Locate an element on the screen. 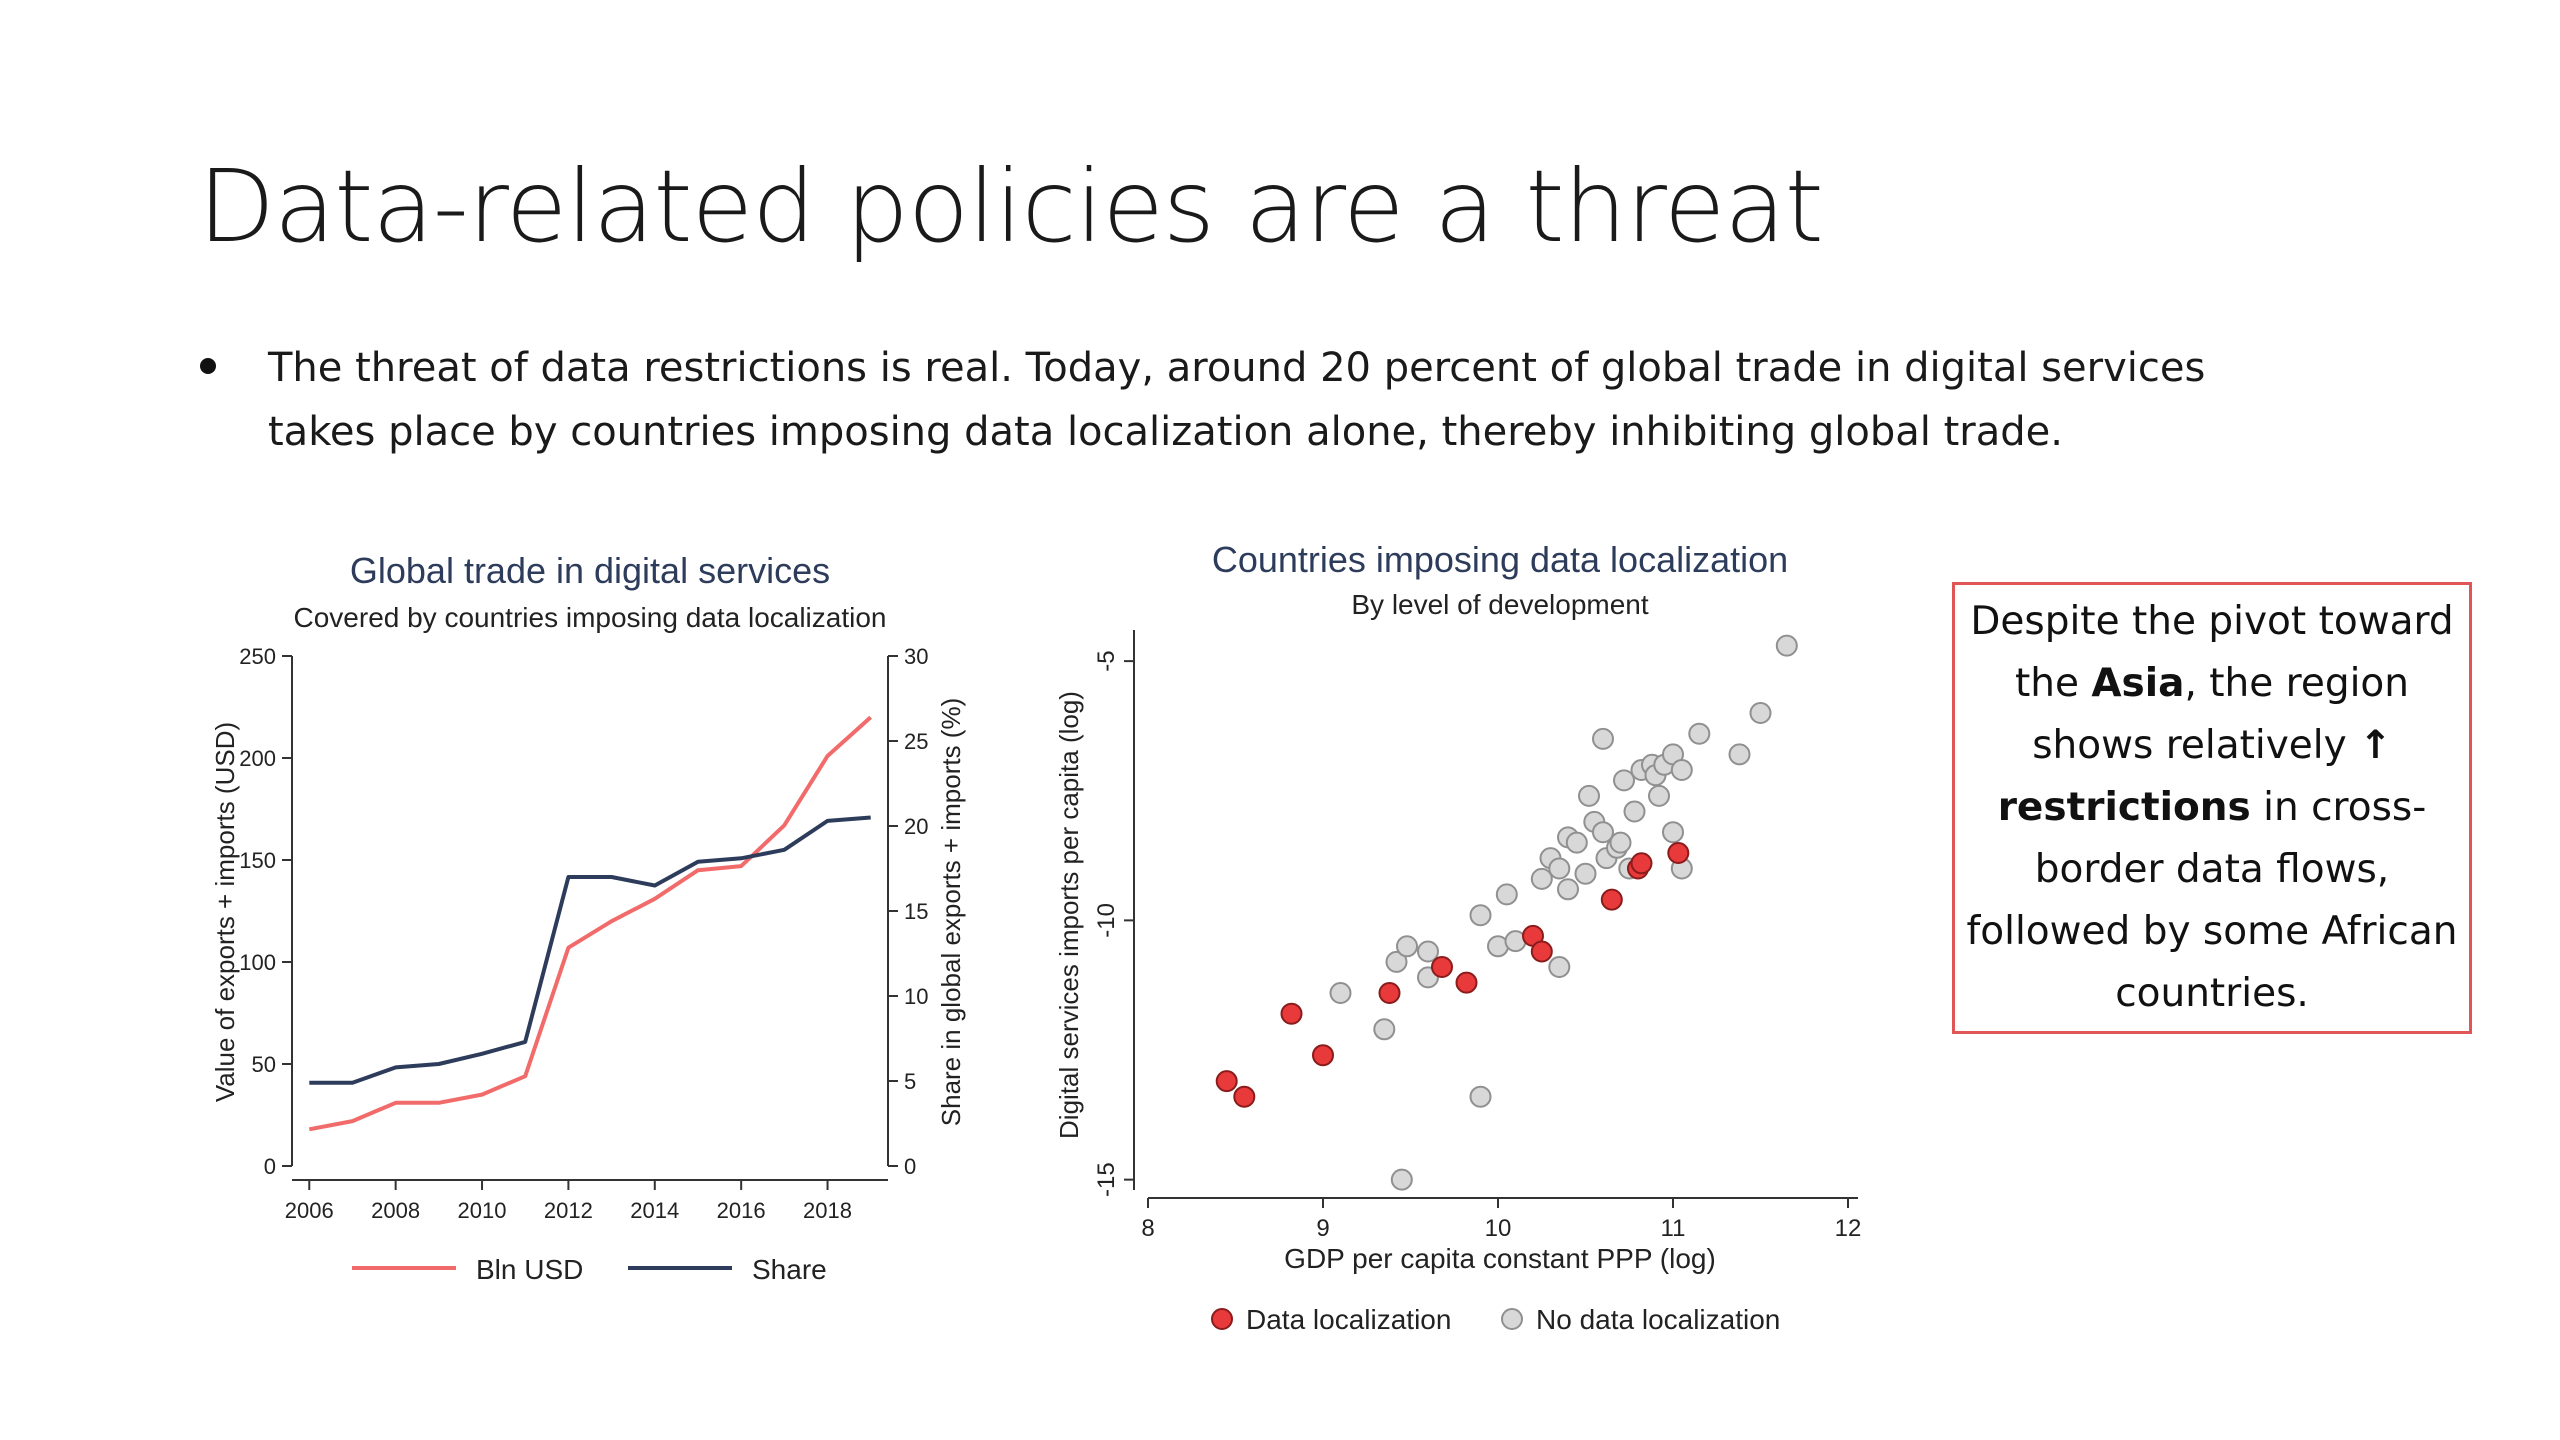 The image size is (2560, 1440). right-y-tick-label: 5 is located at coordinates (910, 1081).